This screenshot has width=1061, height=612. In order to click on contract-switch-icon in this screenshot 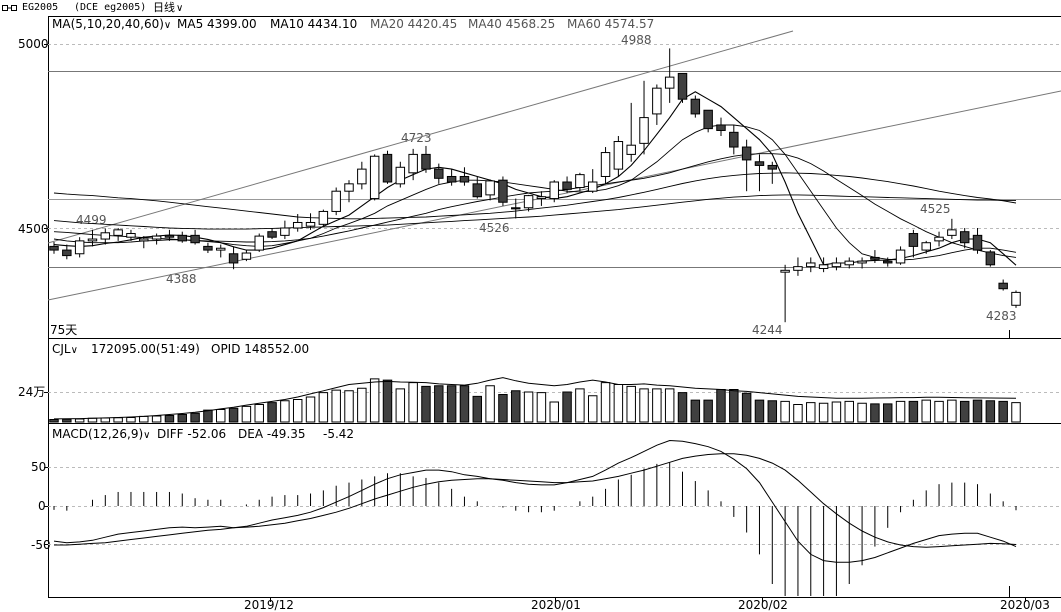, I will do `click(9, 8)`.